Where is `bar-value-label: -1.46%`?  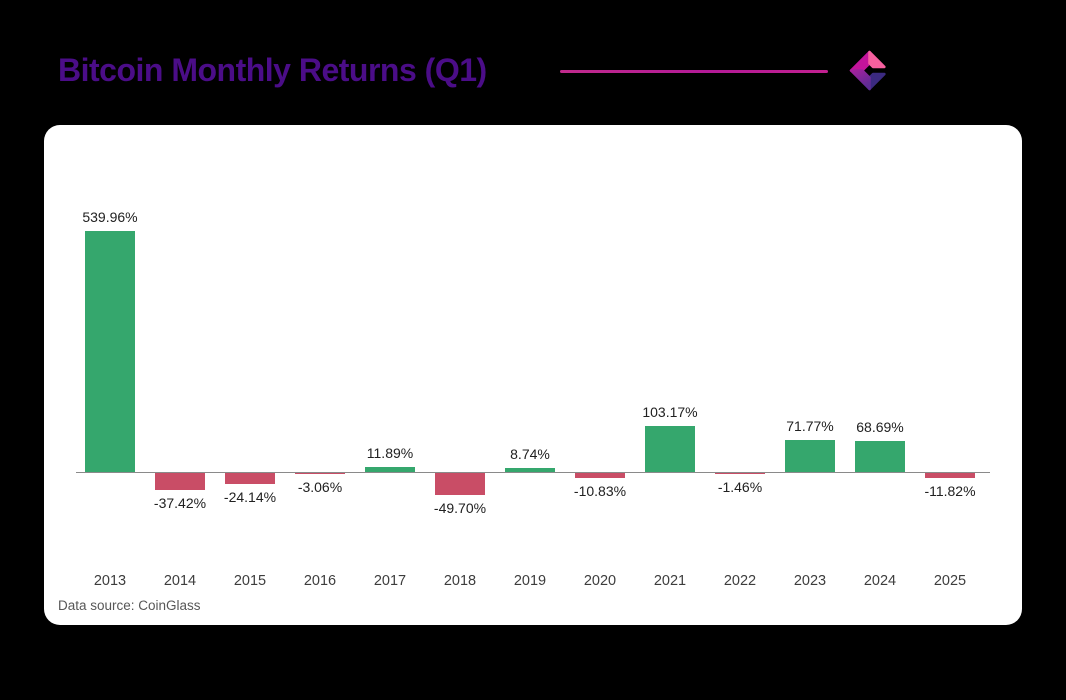
bar-value-label: -1.46% is located at coordinates (740, 486).